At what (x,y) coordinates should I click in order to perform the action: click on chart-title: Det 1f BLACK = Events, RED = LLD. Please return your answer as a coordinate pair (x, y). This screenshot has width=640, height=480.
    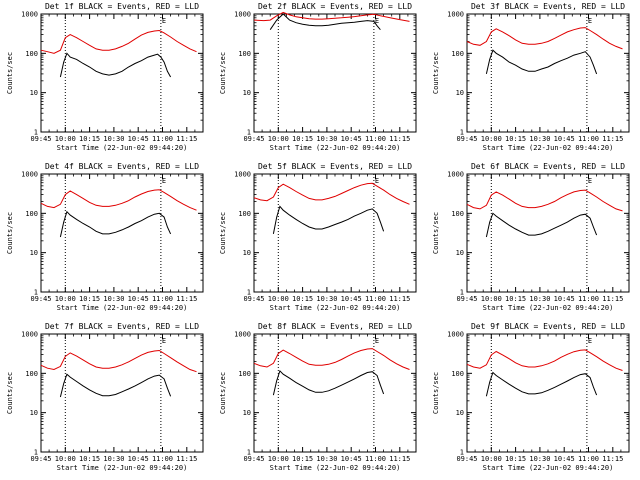
    Looking at the image, I should click on (122, 6).